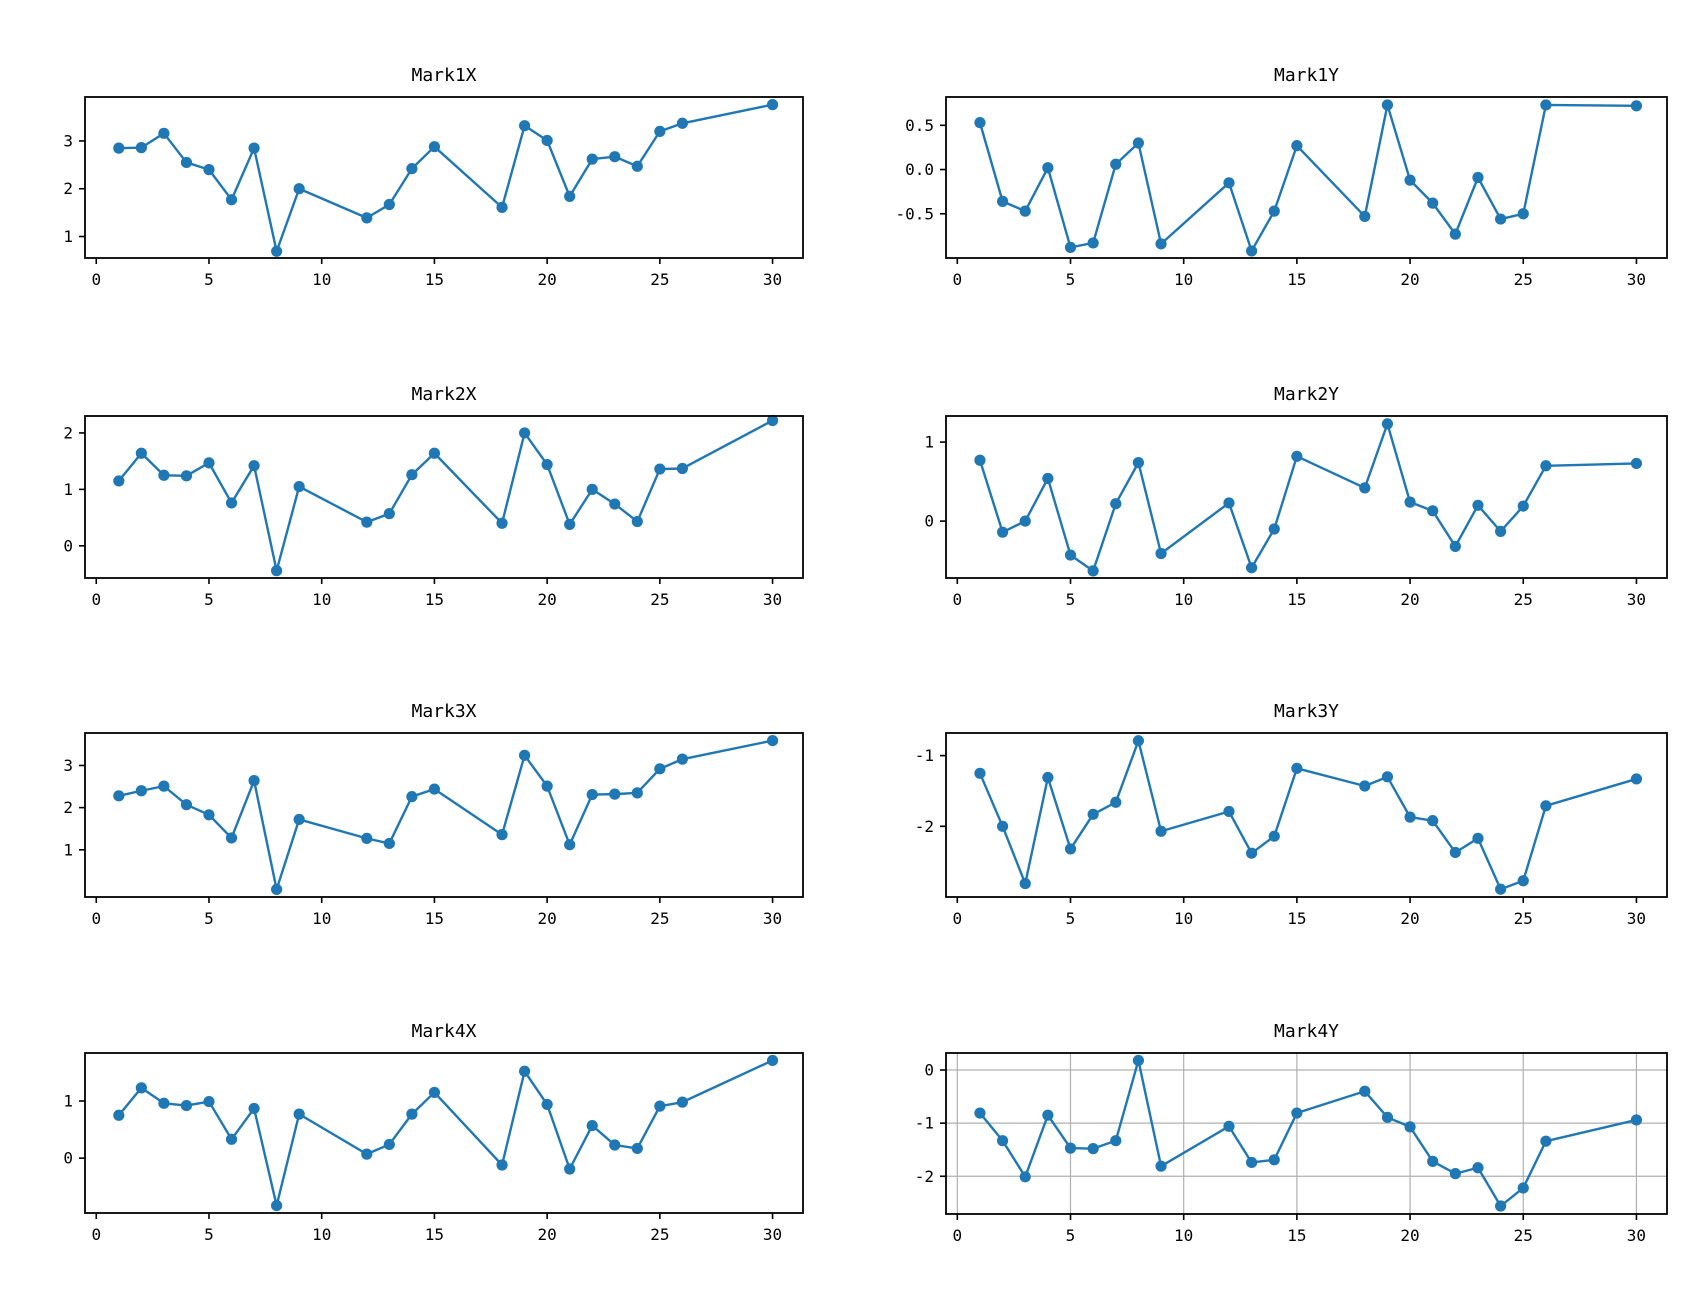  What do you see at coordinates (1409, 918) in the screenshot?
I see `x-tick-label: 20` at bounding box center [1409, 918].